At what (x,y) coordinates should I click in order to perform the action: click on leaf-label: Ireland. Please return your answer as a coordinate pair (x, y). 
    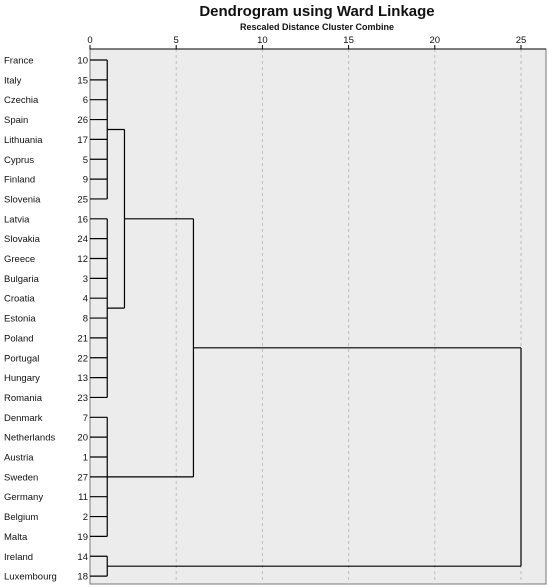
    Looking at the image, I should click on (18, 557).